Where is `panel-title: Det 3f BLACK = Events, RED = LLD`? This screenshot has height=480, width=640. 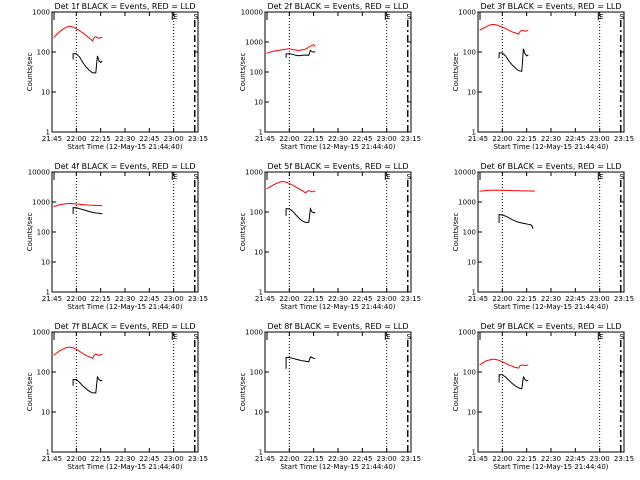
panel-title: Det 3f BLACK = Events, RED = LLD is located at coordinates (550, 6).